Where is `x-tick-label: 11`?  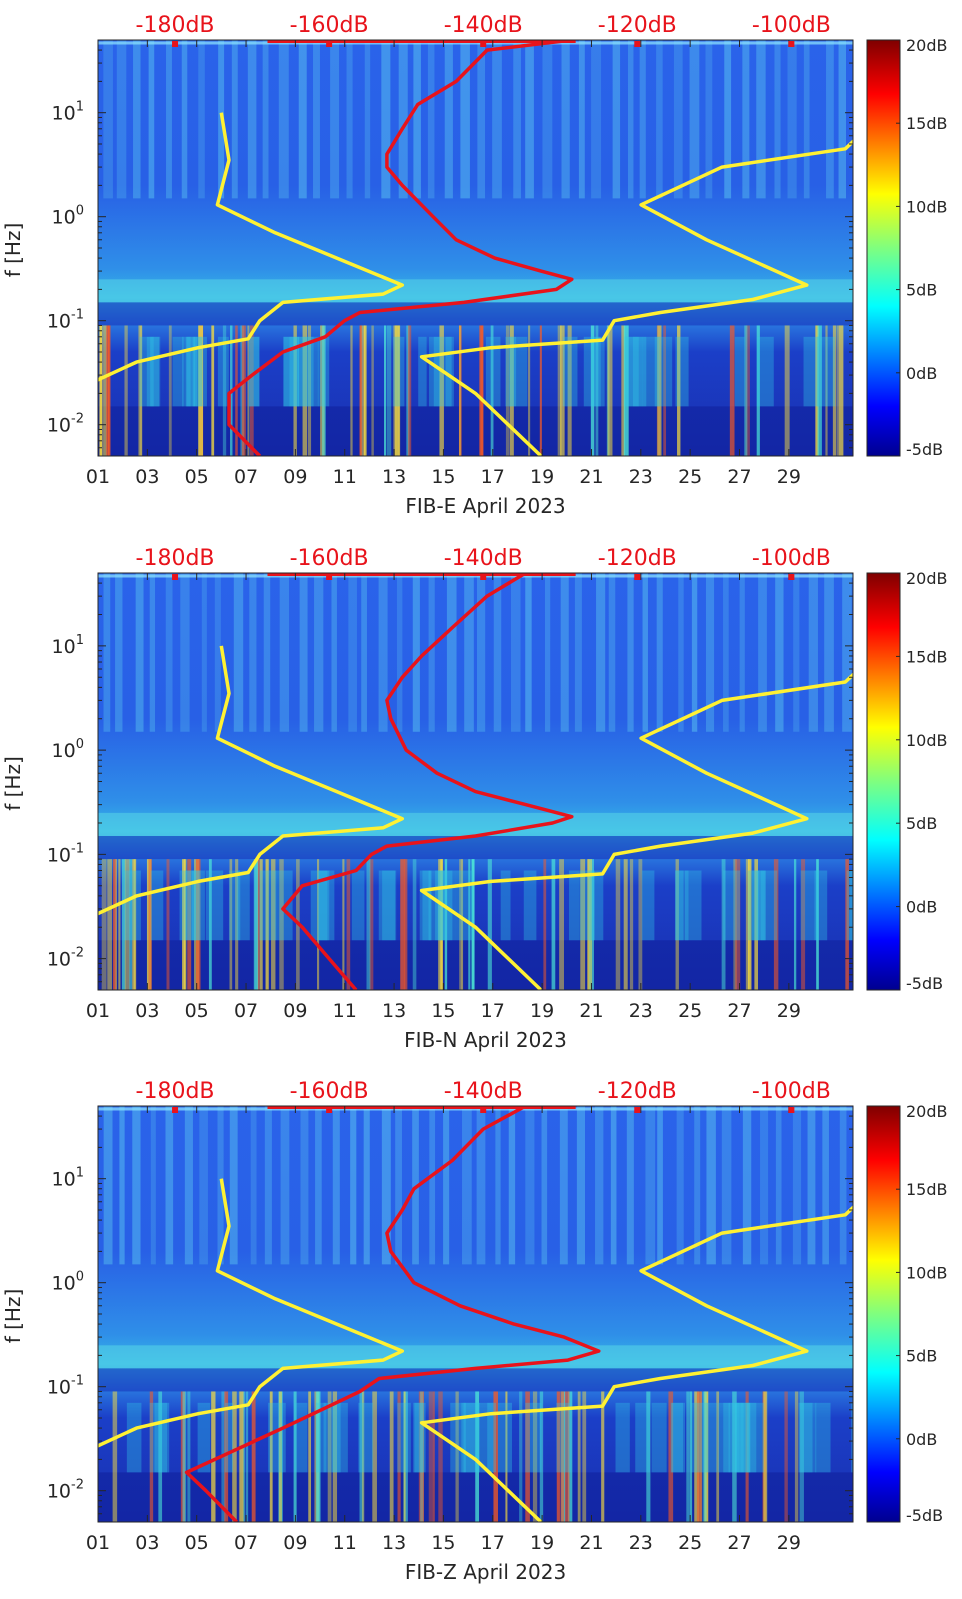
x-tick-label: 11 is located at coordinates (345, 1543).